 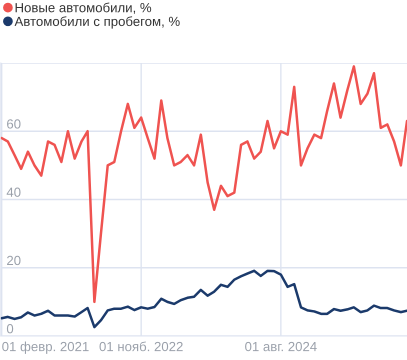 What do you see at coordinates (141, 346) in the screenshot?
I see `x-tick-label: 01 нояб. 2022` at bounding box center [141, 346].